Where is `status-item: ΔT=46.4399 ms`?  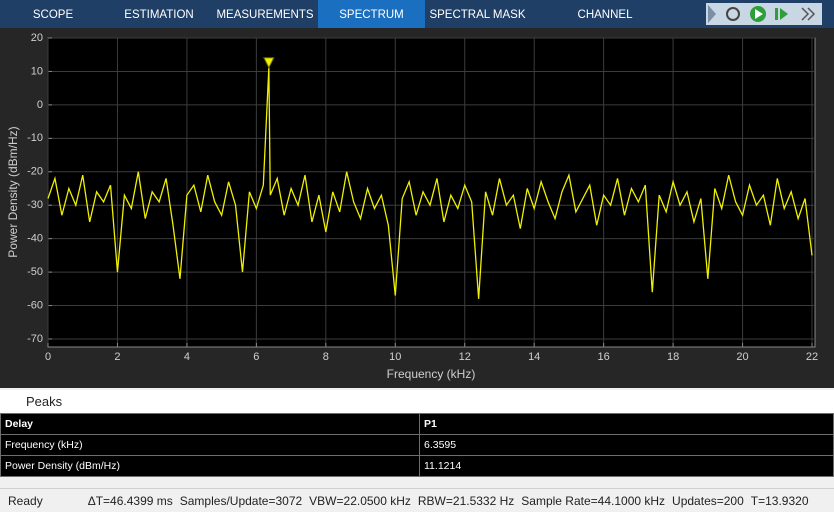
status-item: ΔT=46.4399 ms is located at coordinates (130, 501).